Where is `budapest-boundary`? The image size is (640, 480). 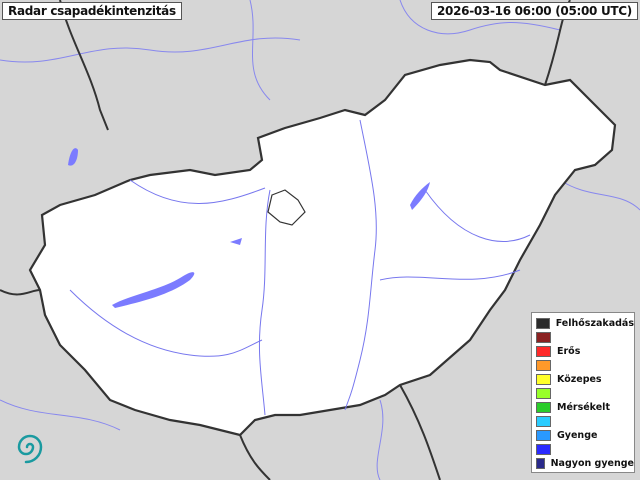
budapest-boundary is located at coordinates (286, 207).